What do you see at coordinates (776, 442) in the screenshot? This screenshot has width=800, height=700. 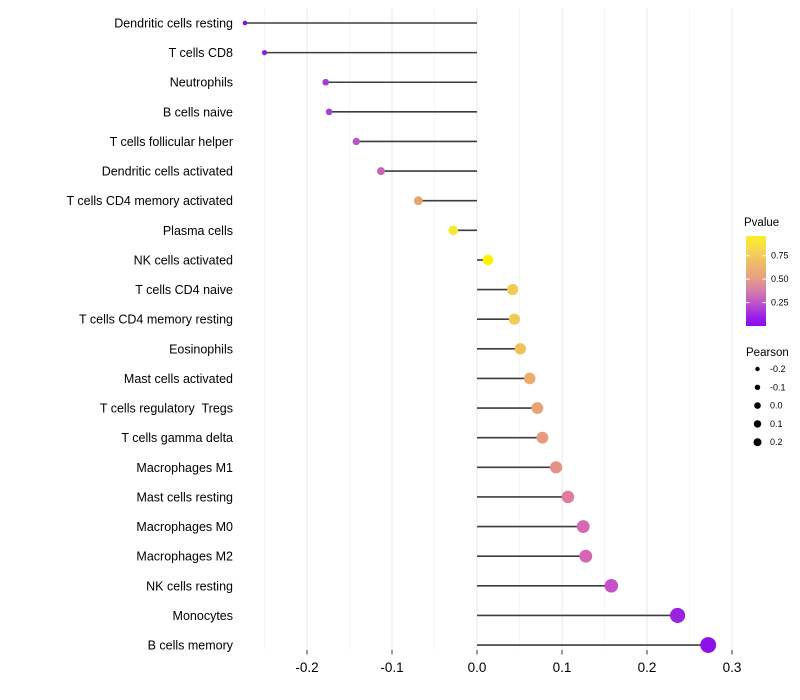 I see `pearson-legend-label: 0.2` at bounding box center [776, 442].